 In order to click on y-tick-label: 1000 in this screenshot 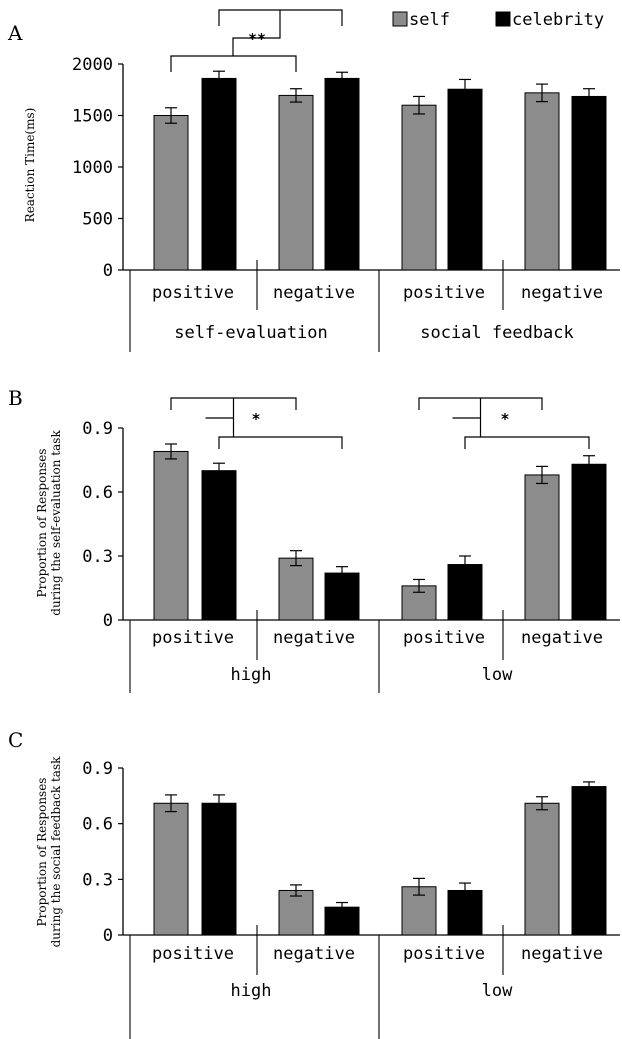, I will do `click(92, 168)`.